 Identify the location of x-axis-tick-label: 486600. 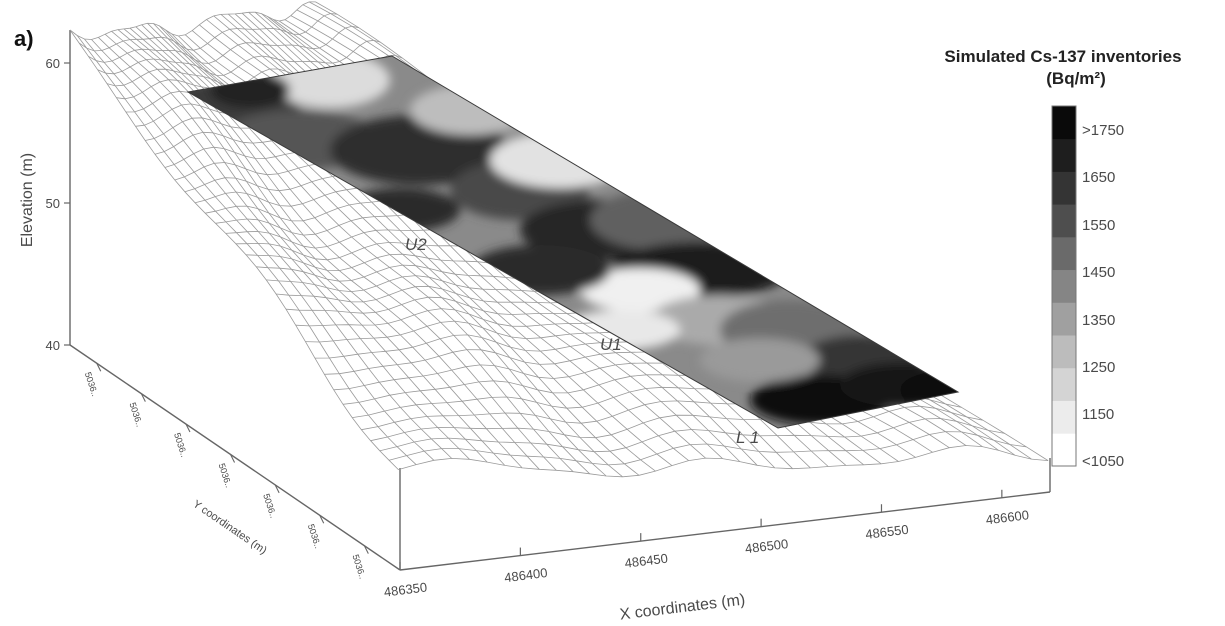
(1007, 517).